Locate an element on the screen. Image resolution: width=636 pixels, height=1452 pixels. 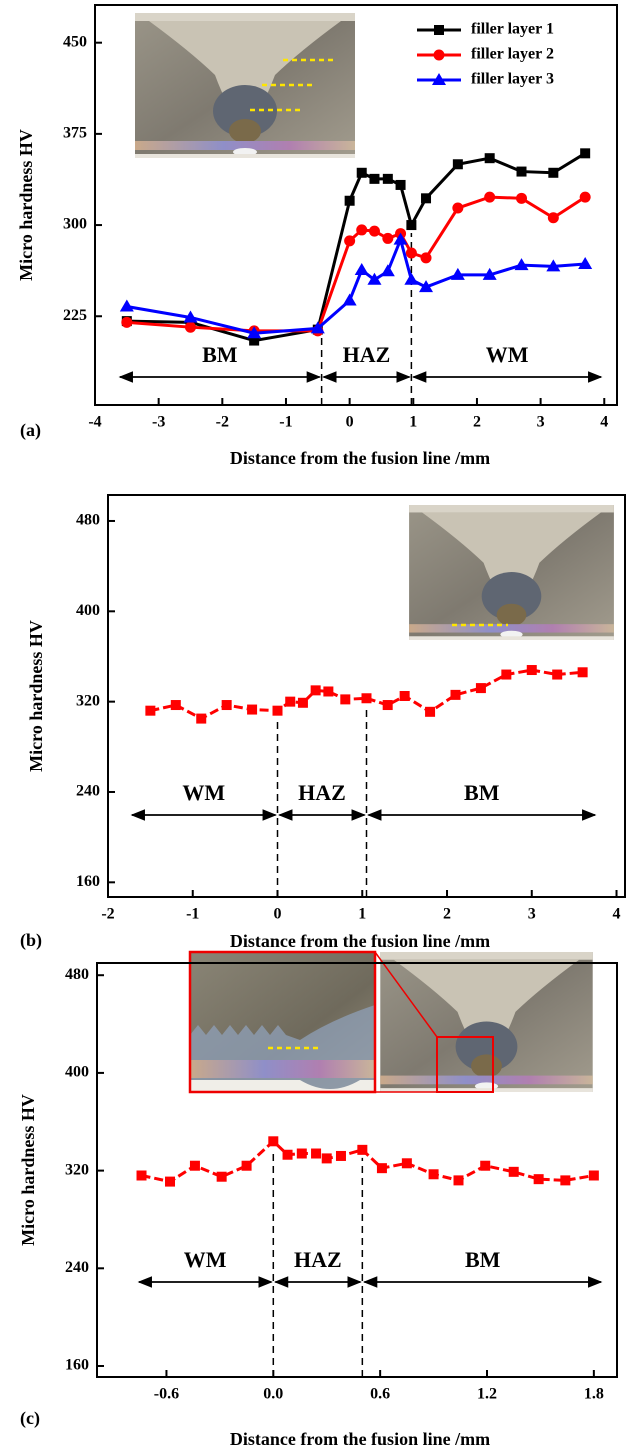
y-tick-label: 160 is located at coordinates (88, 881).